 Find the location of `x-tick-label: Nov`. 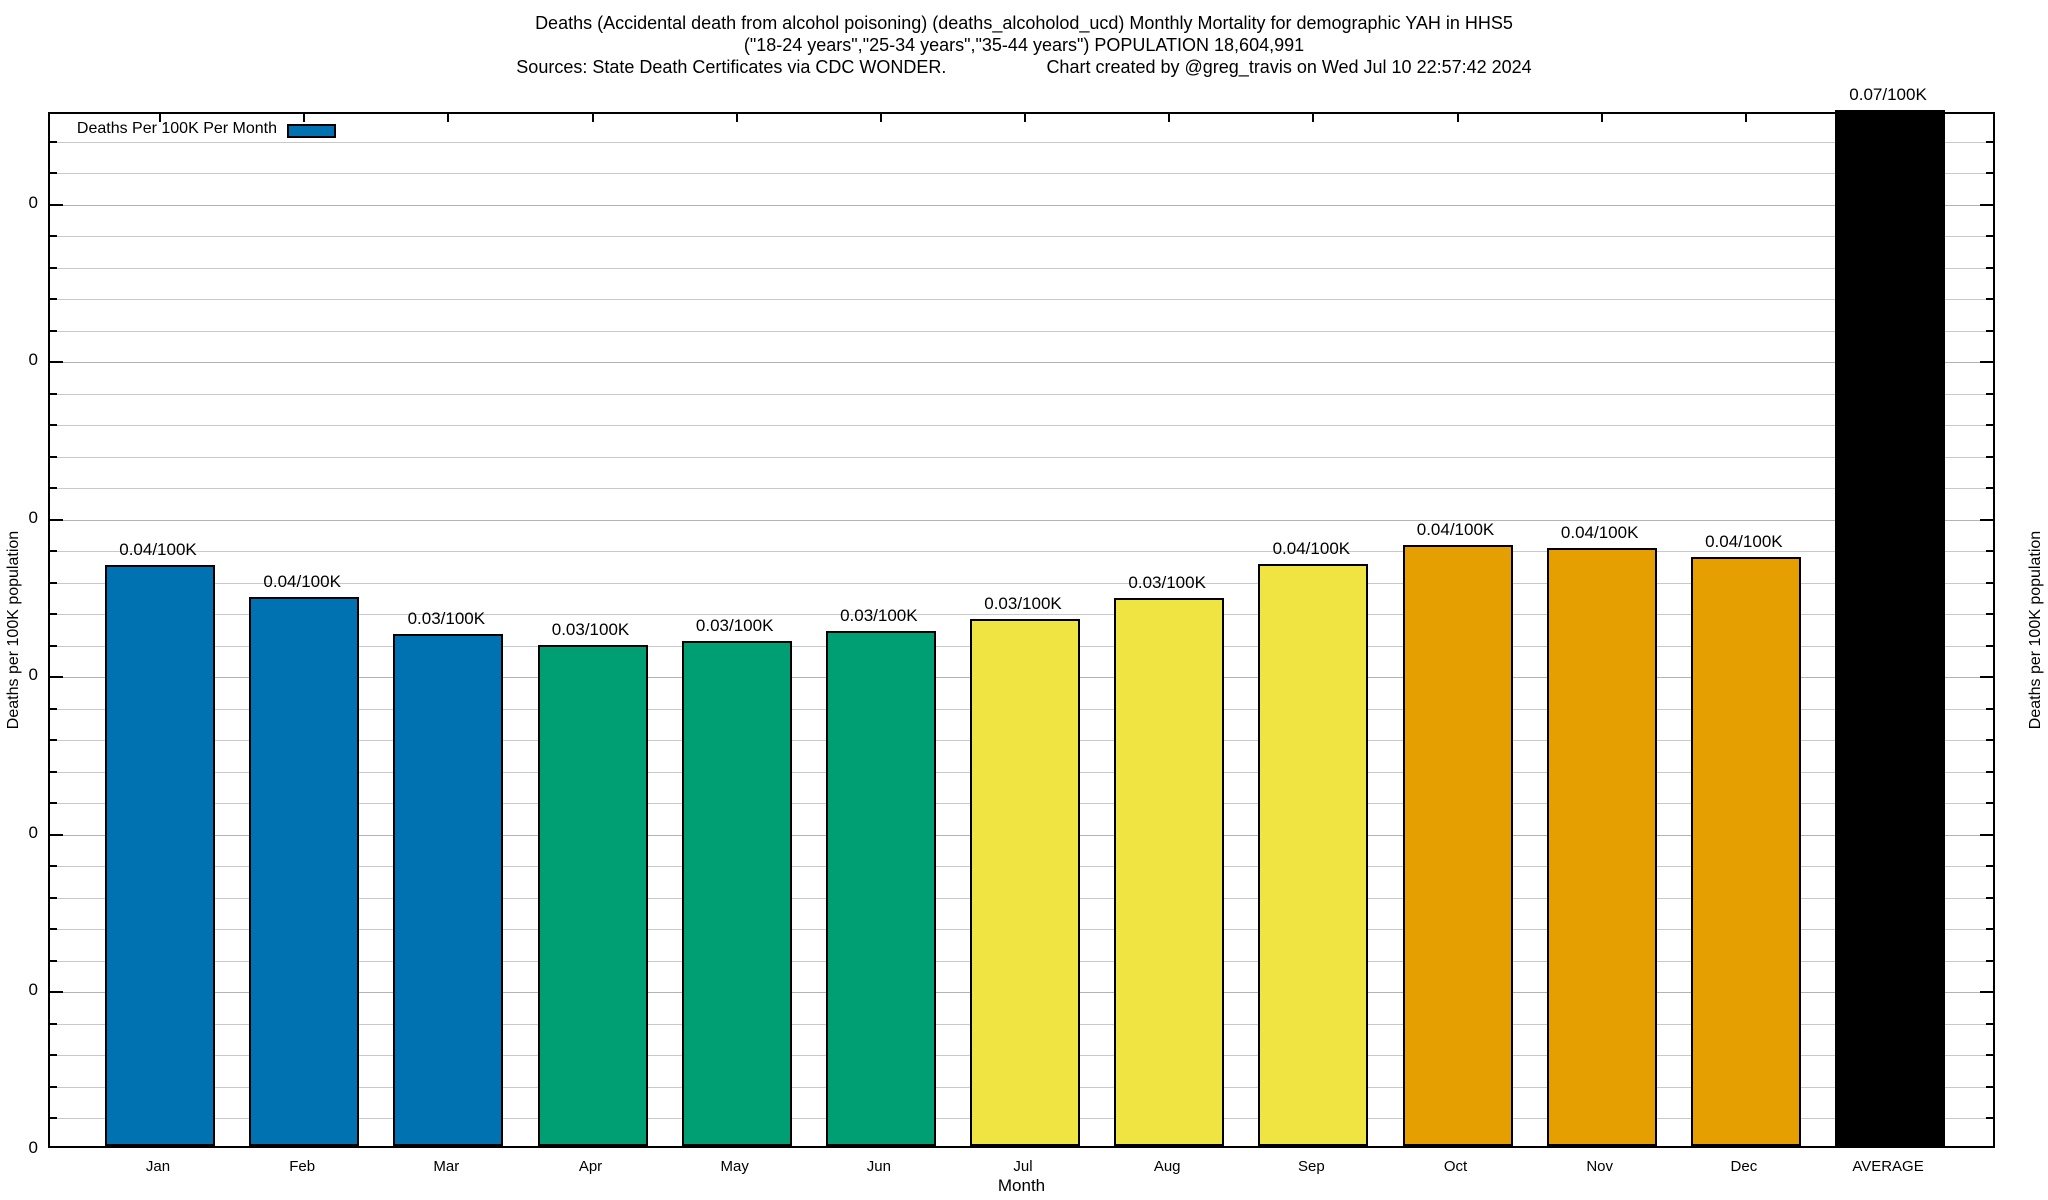

x-tick-label: Nov is located at coordinates (1600, 1166).